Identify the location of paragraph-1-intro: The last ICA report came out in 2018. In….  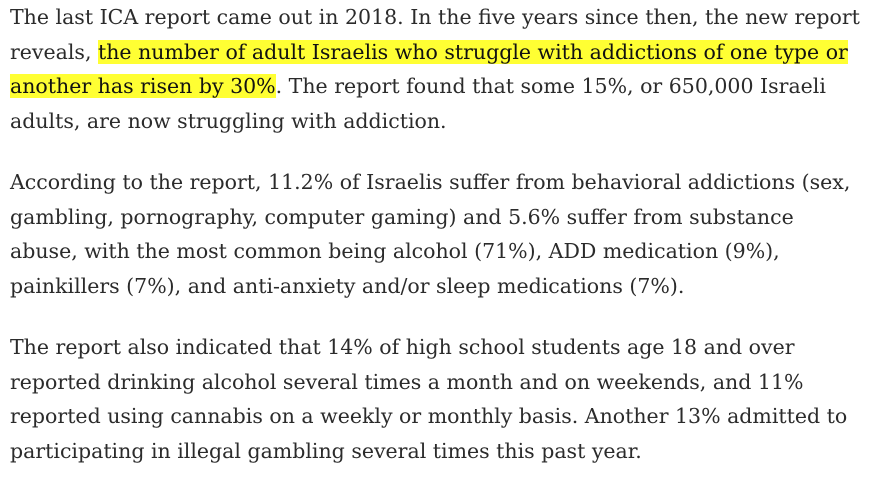
(435, 34).